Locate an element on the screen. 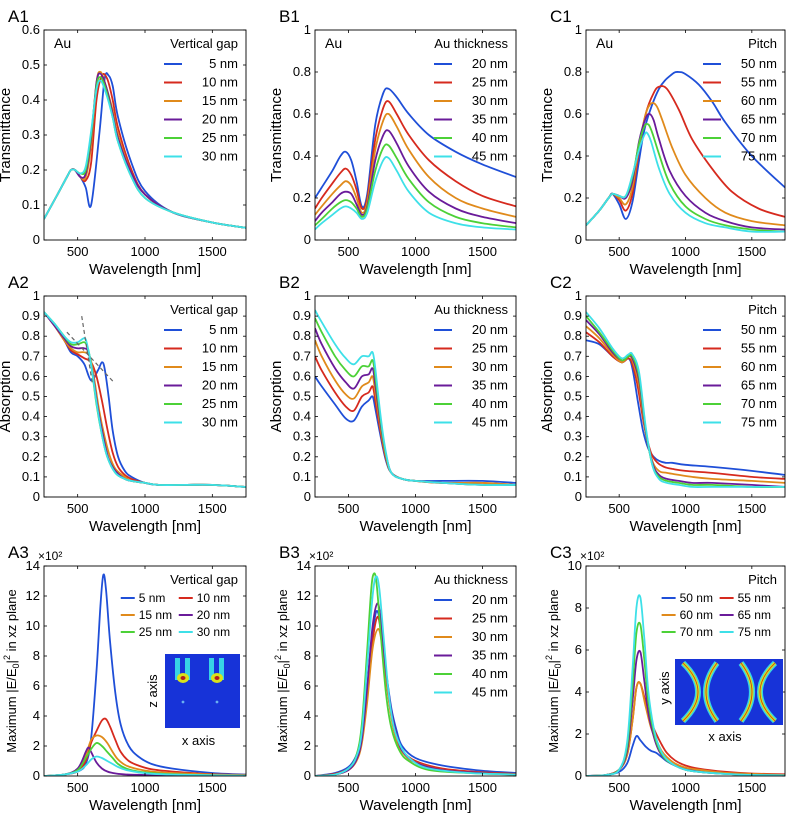 This screenshot has height=818, width=787. y-tick-label: 0.2 is located at coordinates (31, 169).